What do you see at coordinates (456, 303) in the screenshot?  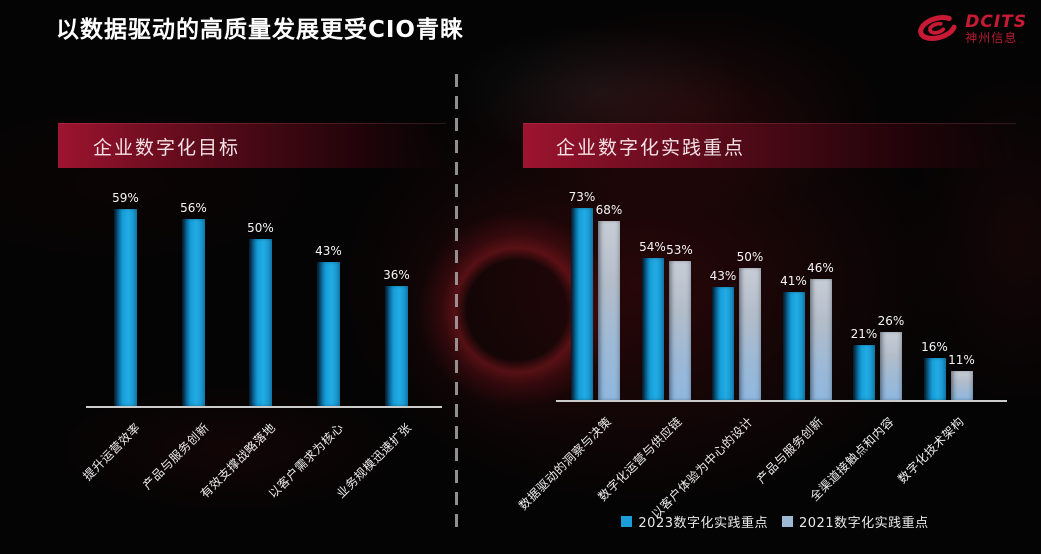 I see `panel-divider-dashed-line` at bounding box center [456, 303].